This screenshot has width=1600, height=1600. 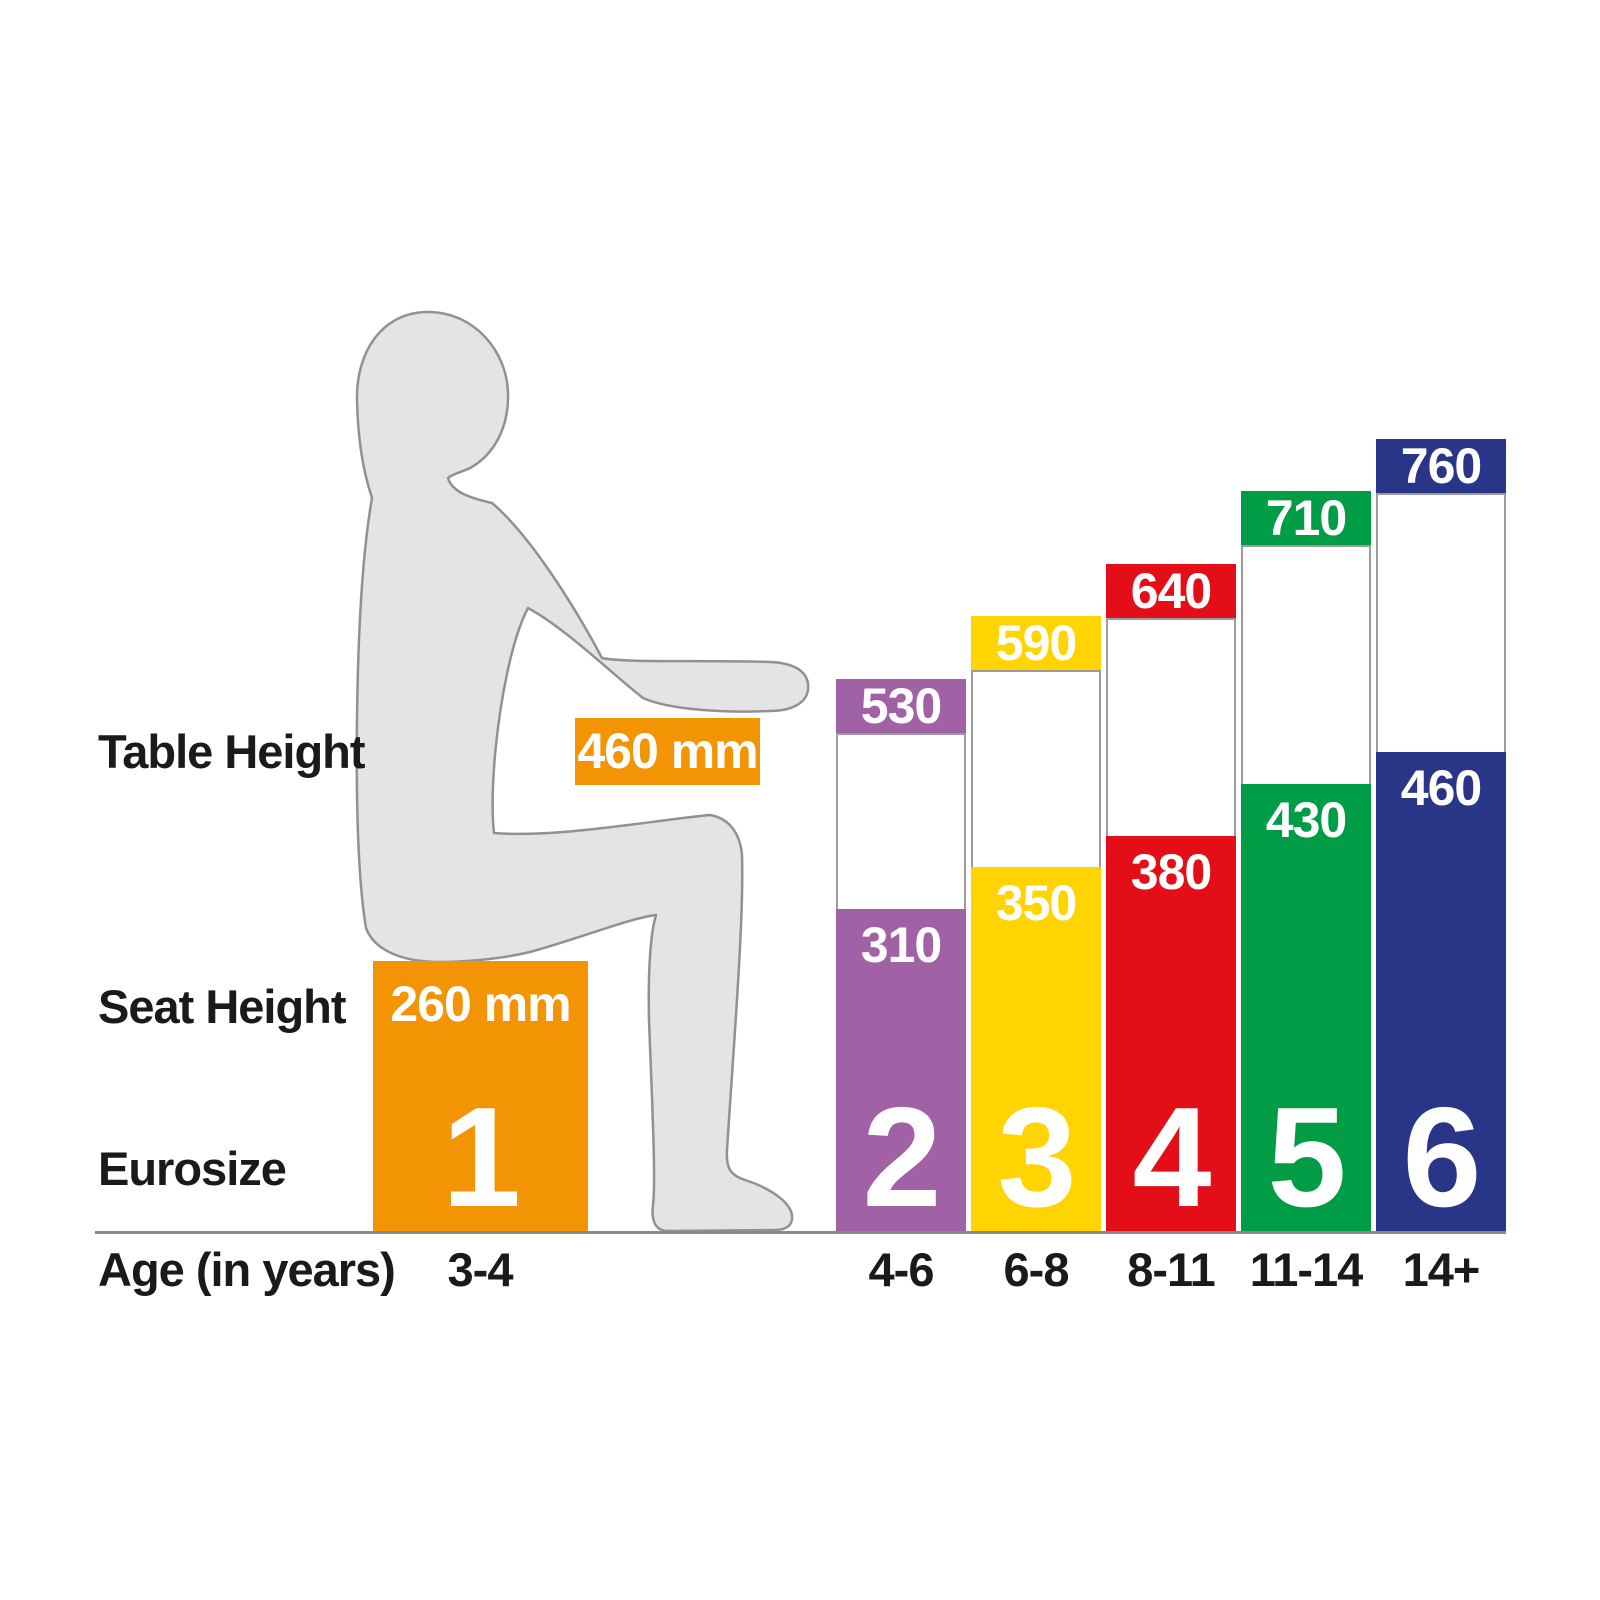 What do you see at coordinates (1441, 622) in the screenshot?
I see `column-6-gap` at bounding box center [1441, 622].